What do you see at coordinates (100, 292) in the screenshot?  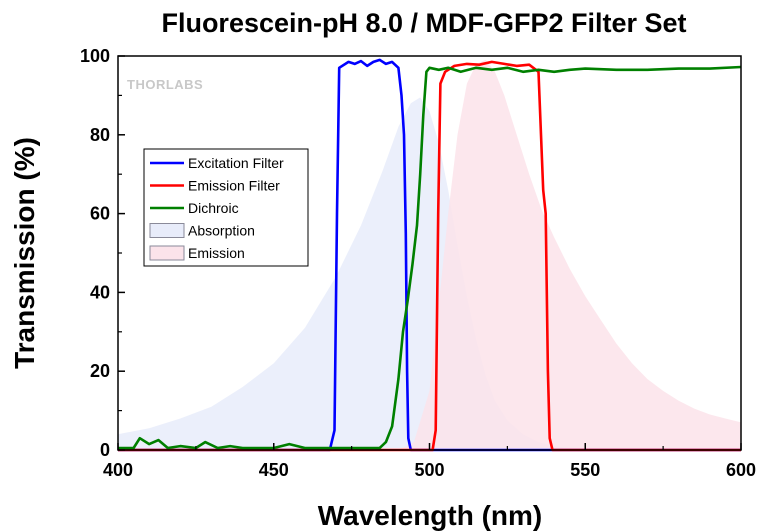 I see `y-tick-label: 40` at bounding box center [100, 292].